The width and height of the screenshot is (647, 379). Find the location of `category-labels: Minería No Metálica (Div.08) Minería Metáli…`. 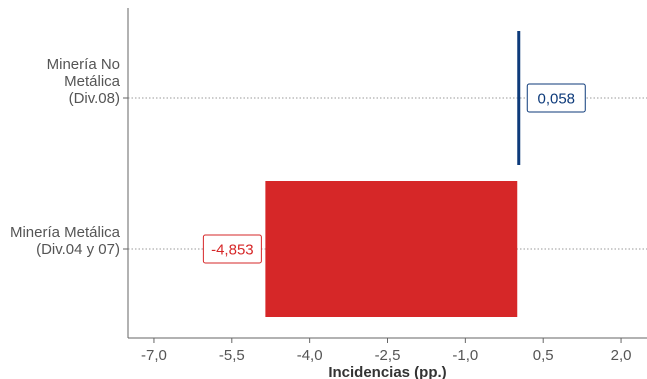

category-labels: Minería No Metálica (Div.08) Minería Metáli… is located at coordinates (69, 157).